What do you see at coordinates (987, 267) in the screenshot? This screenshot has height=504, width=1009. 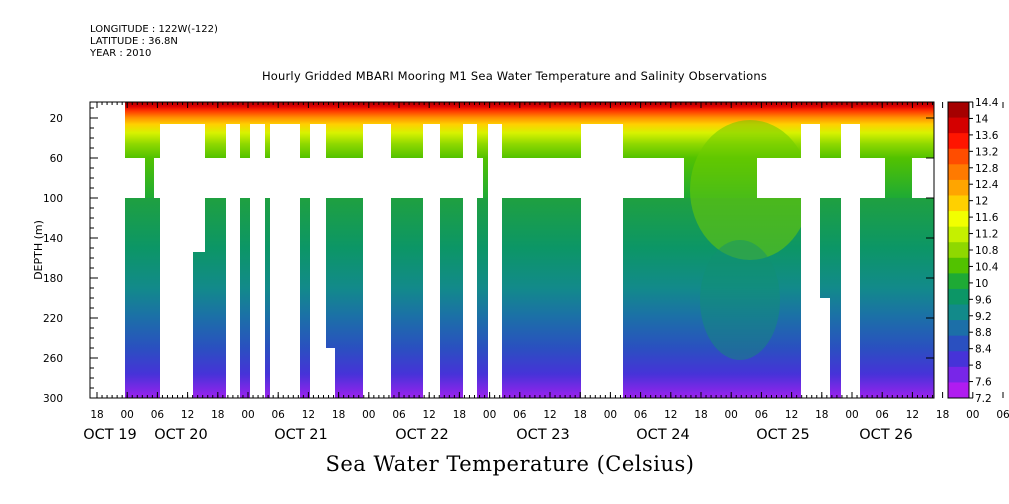 I see `colorbar-label: 10.4` at bounding box center [987, 267].